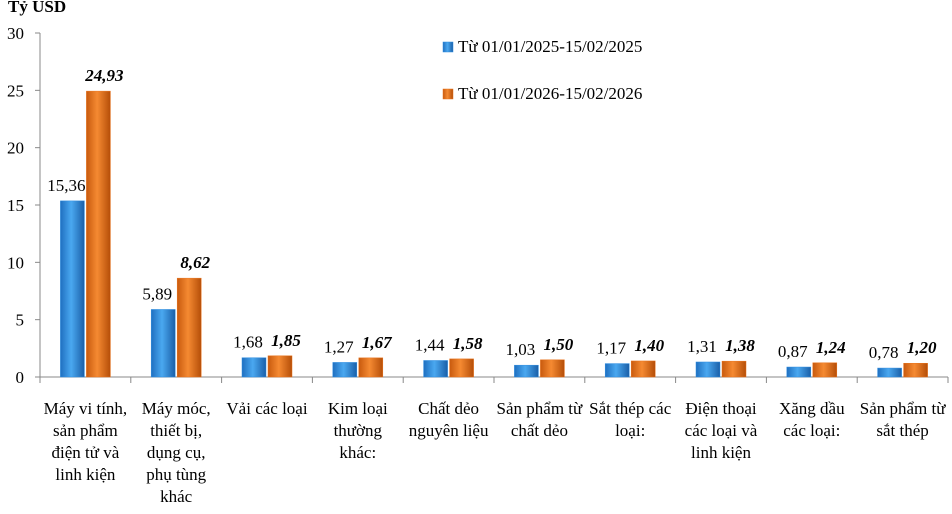  Describe the element at coordinates (157, 293) in the screenshot. I see `value-label: 5,89` at that location.